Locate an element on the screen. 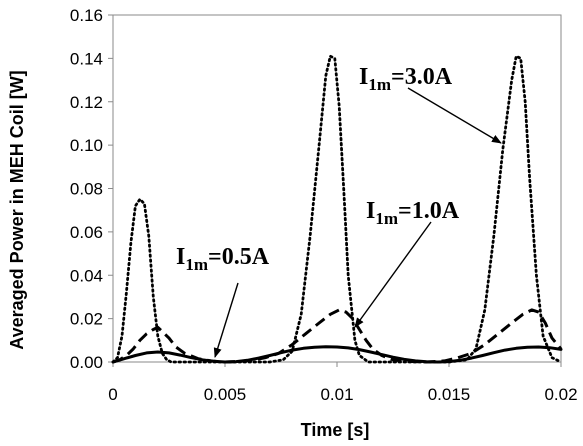 The height and width of the screenshot is (446, 583). x-axis-ticks: 0 0.005 0.01 0.015 0.02 is located at coordinates (343, 383).